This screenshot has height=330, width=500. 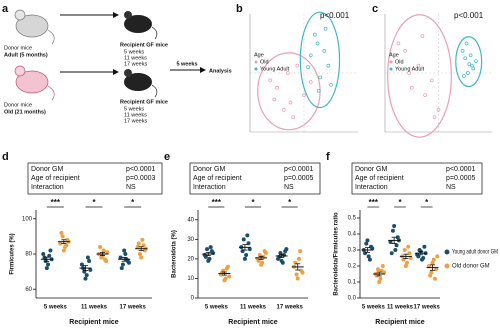 What do you see at coordinates (190, 259) in the screenshot?
I see `y-tick-label: 20` at bounding box center [190, 259].